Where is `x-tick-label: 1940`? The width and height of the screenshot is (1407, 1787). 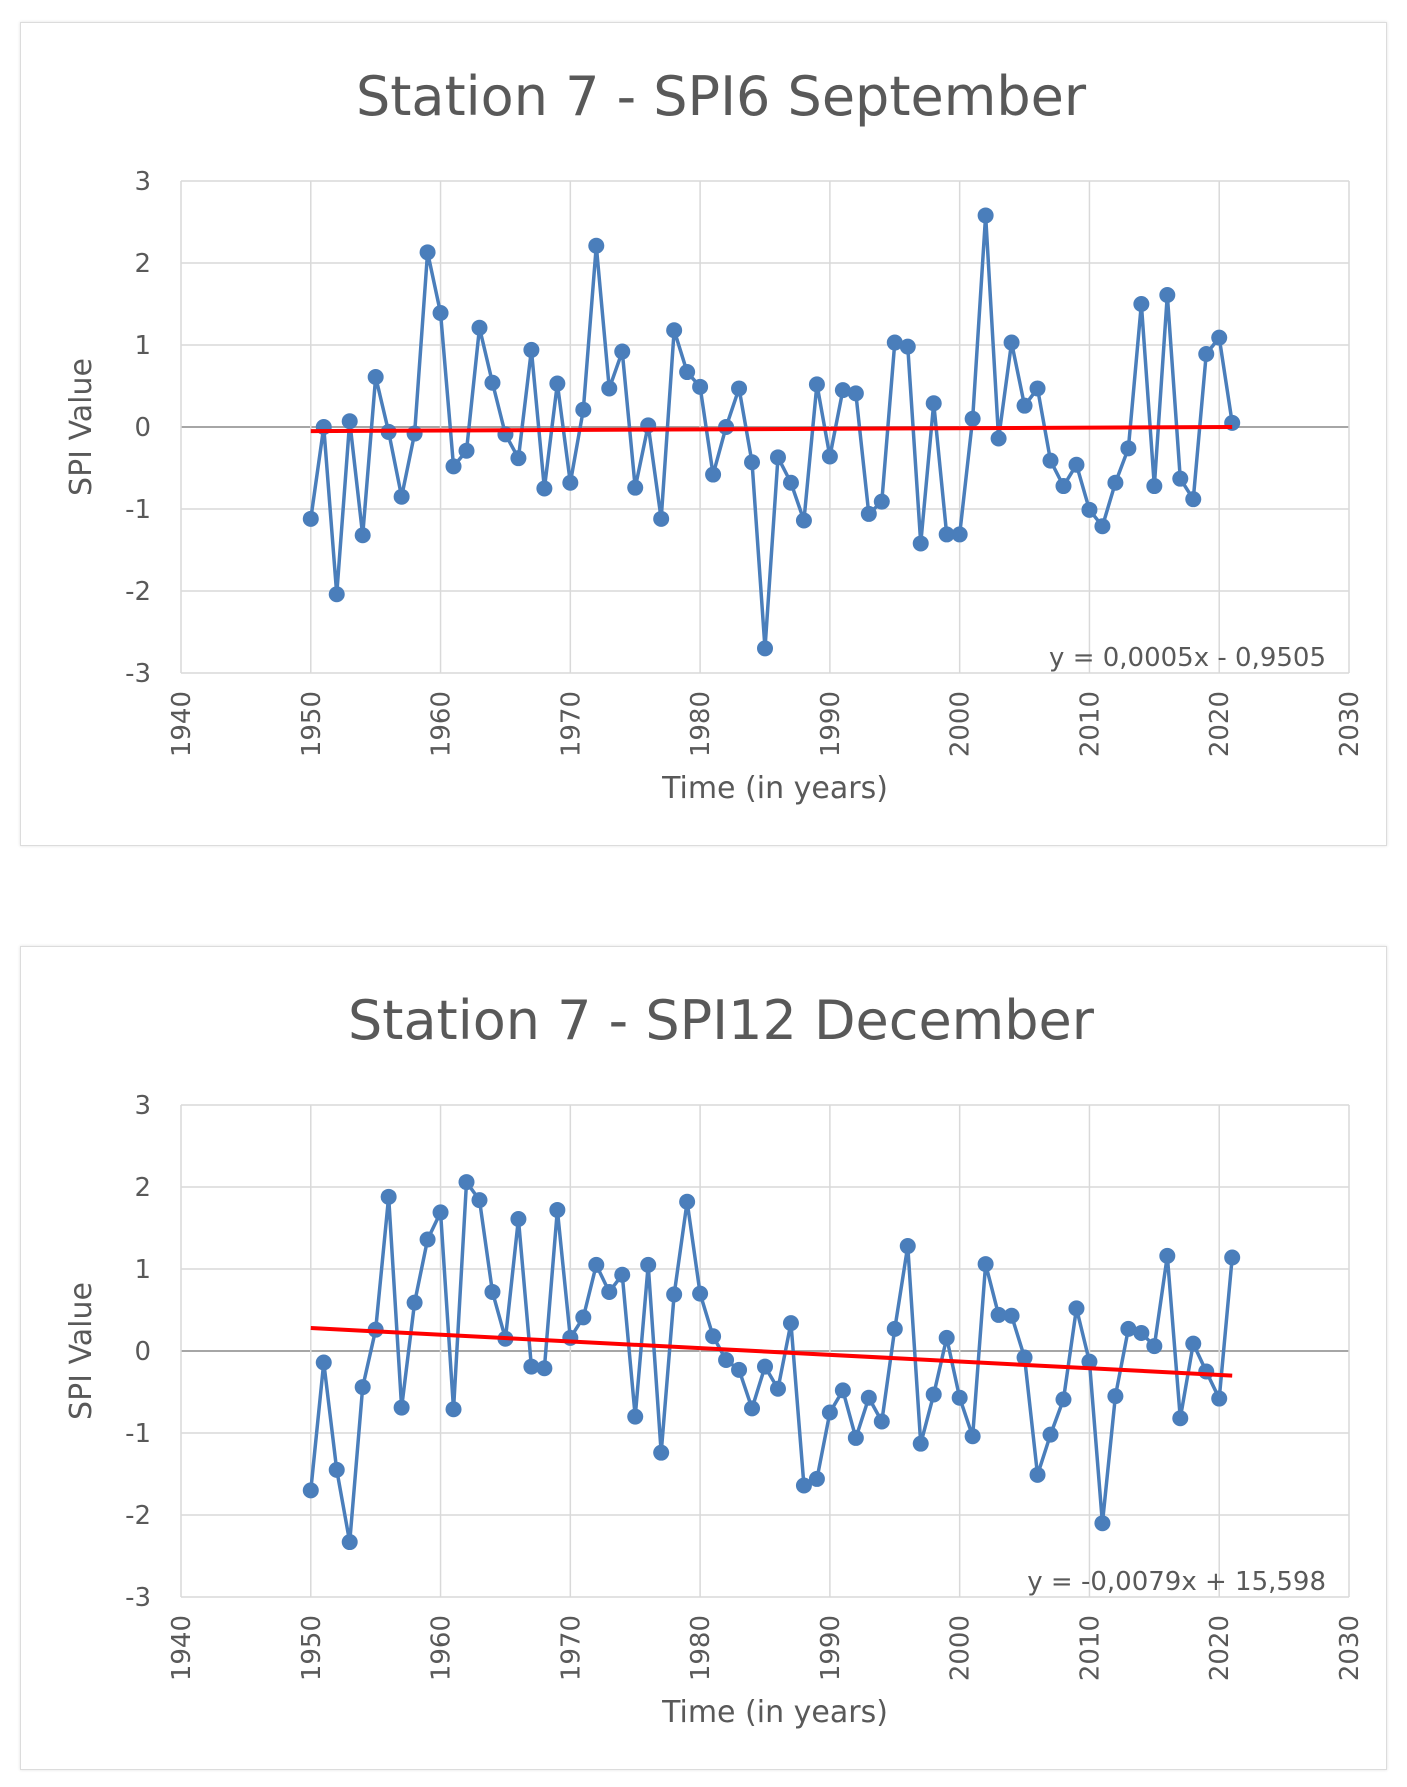 x-tick-label: 1940 is located at coordinates (182, 1648).